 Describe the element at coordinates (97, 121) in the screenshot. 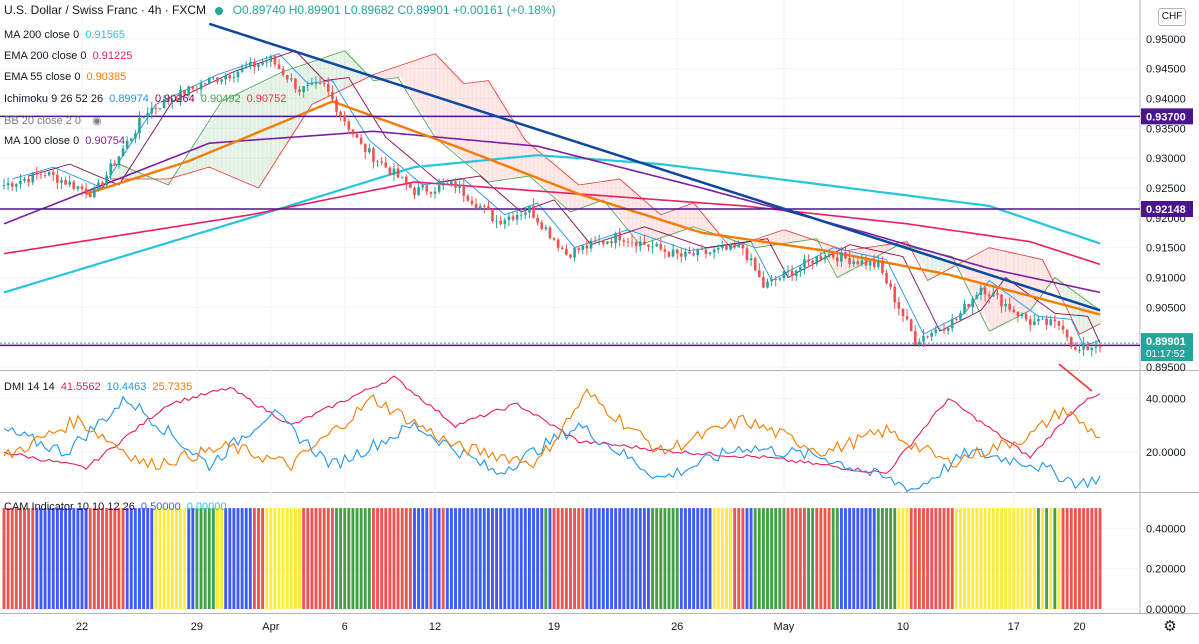

I see `eye-hidden-icon: ◉` at that location.